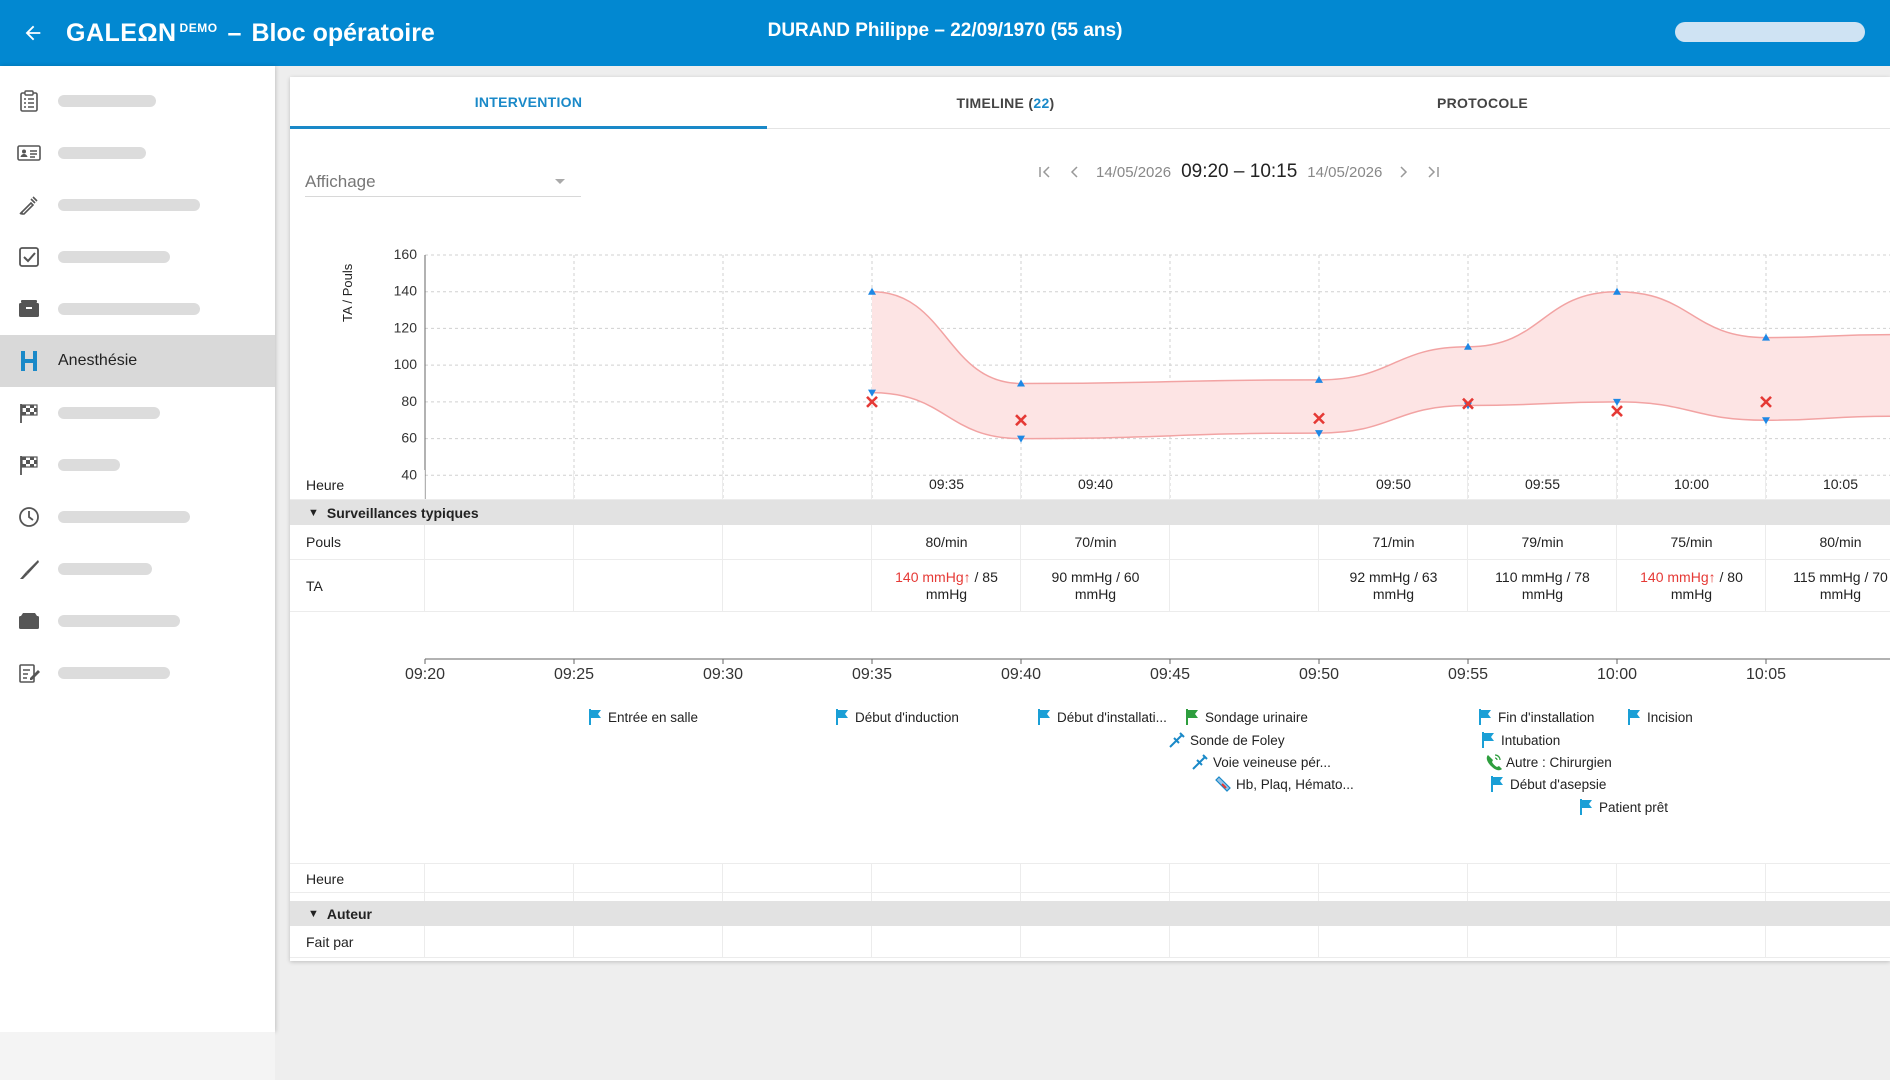  What do you see at coordinates (1830, 586) in the screenshot?
I see `ta-cell: 115 mmHg / 70 mmHg` at bounding box center [1830, 586].